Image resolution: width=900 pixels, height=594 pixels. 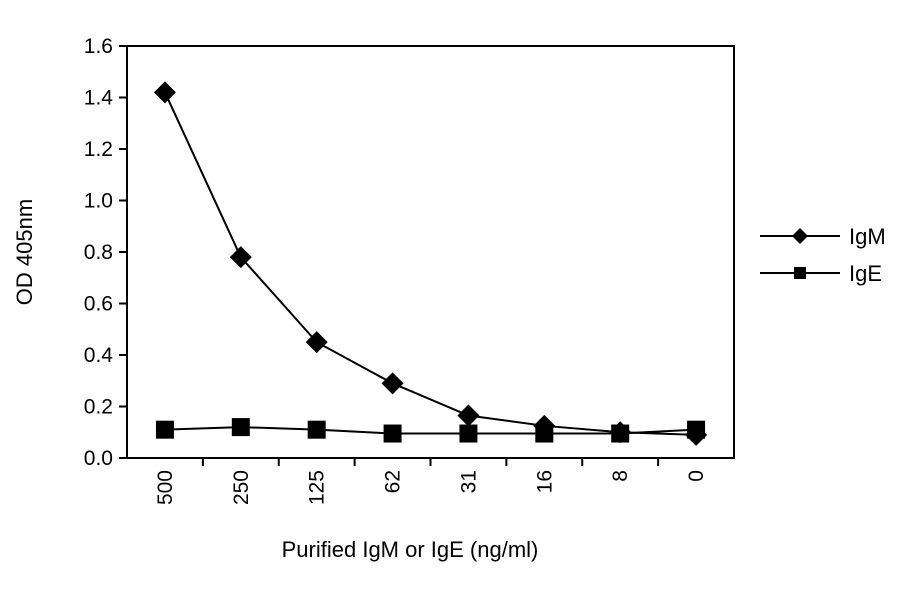 I want to click on legend: IgM IgE, so click(x=823, y=255).